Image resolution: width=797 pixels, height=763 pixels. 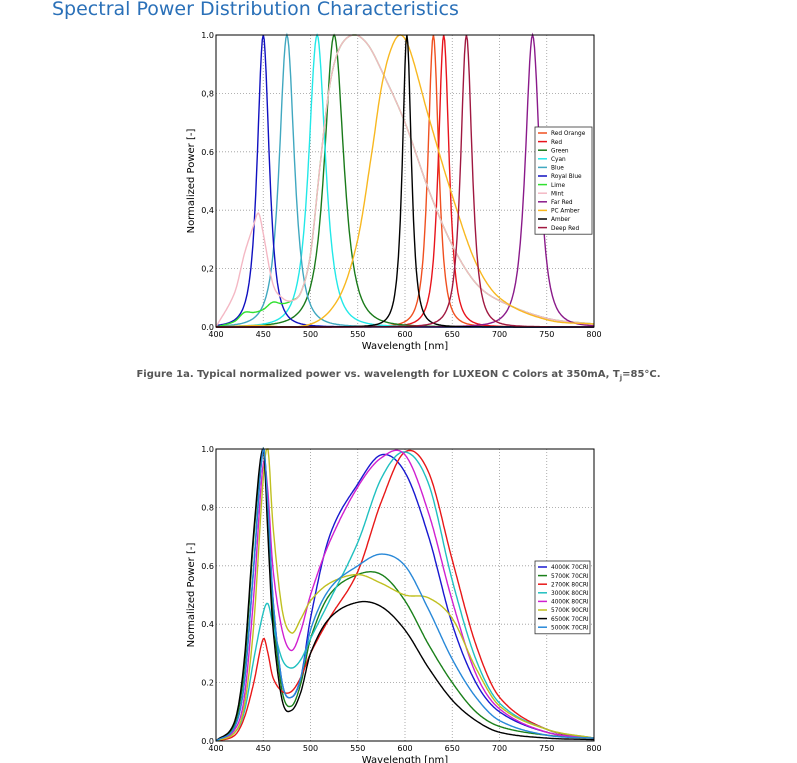 I want to click on caption-suffix: =85°C., so click(x=641, y=374).